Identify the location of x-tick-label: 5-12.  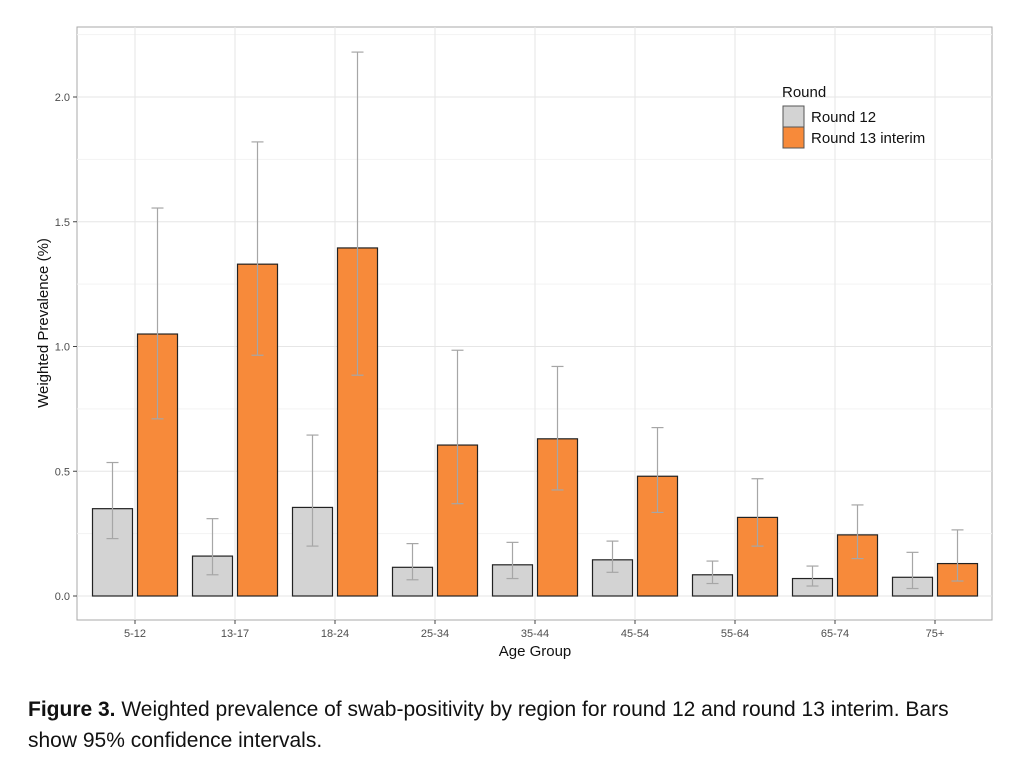
(135, 634).